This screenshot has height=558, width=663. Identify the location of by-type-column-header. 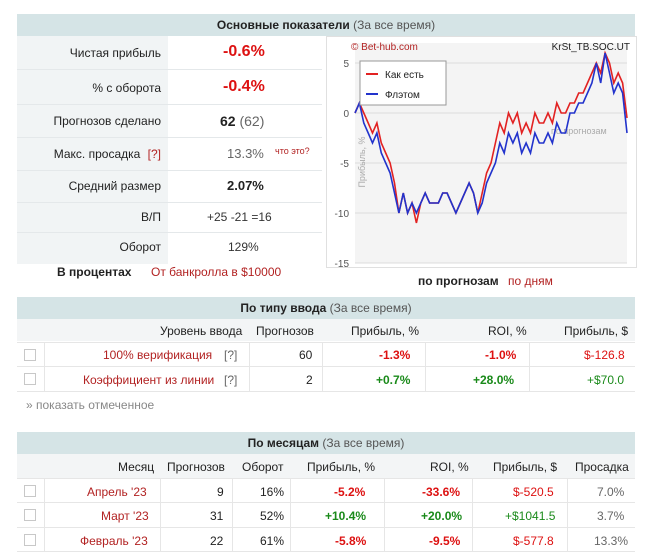
(326, 330).